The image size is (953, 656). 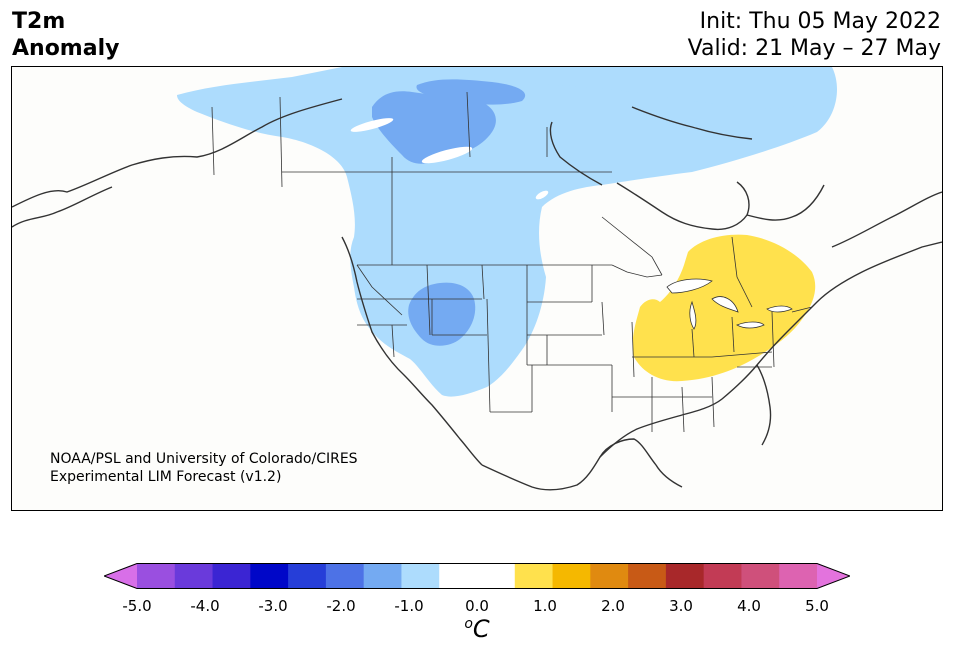 What do you see at coordinates (273, 606) in the screenshot?
I see `colorbar-tick-label: -3.0` at bounding box center [273, 606].